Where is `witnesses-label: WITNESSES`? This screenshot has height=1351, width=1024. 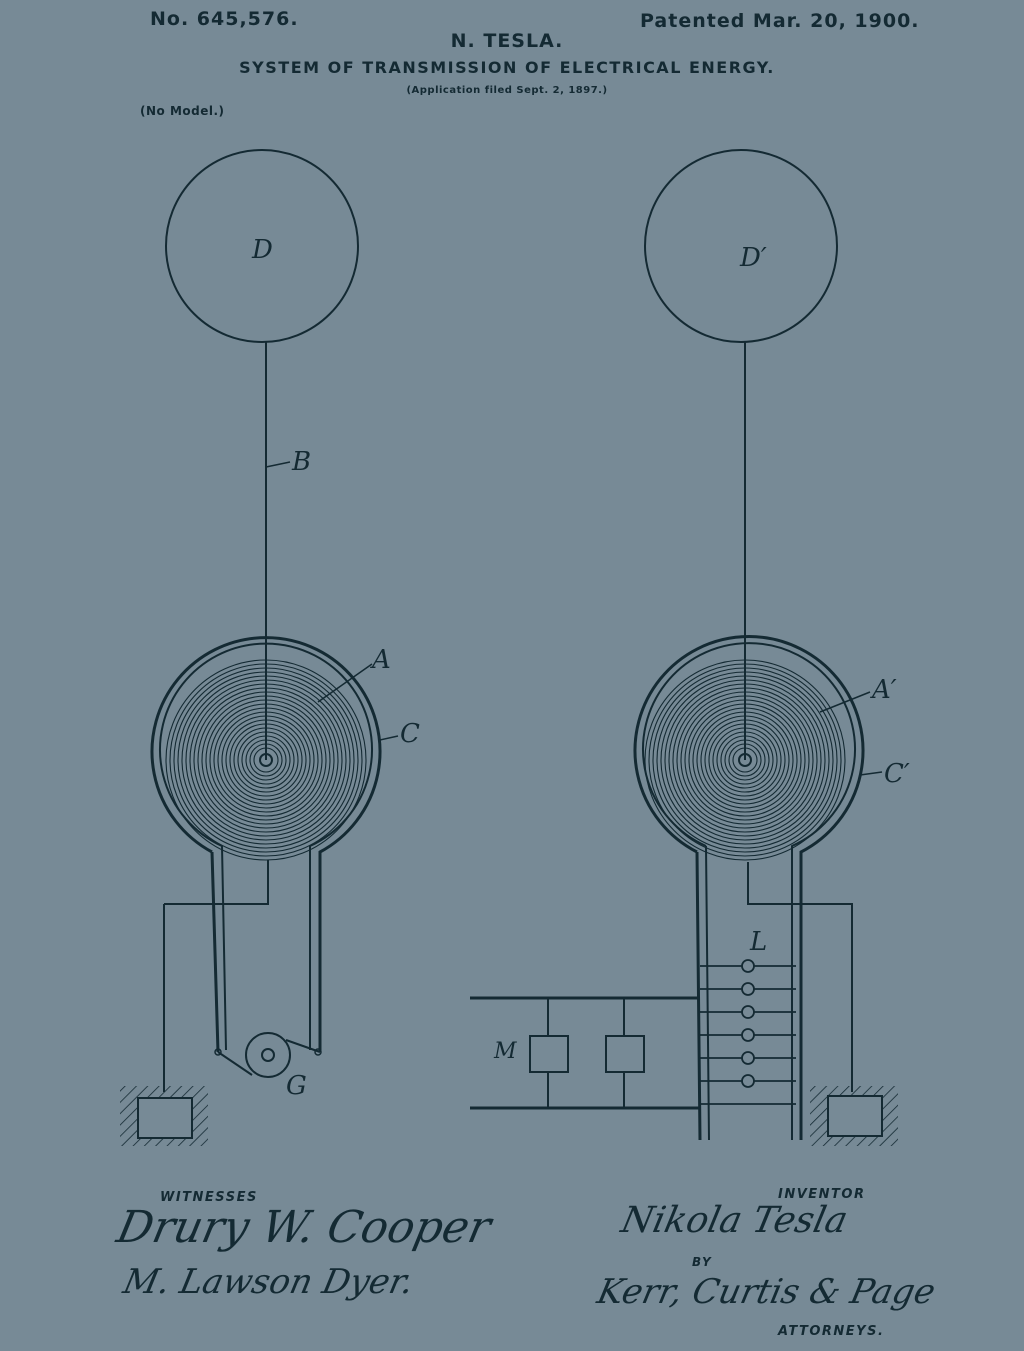
witnesses-label: WITNESSES is located at coordinates (209, 1197).